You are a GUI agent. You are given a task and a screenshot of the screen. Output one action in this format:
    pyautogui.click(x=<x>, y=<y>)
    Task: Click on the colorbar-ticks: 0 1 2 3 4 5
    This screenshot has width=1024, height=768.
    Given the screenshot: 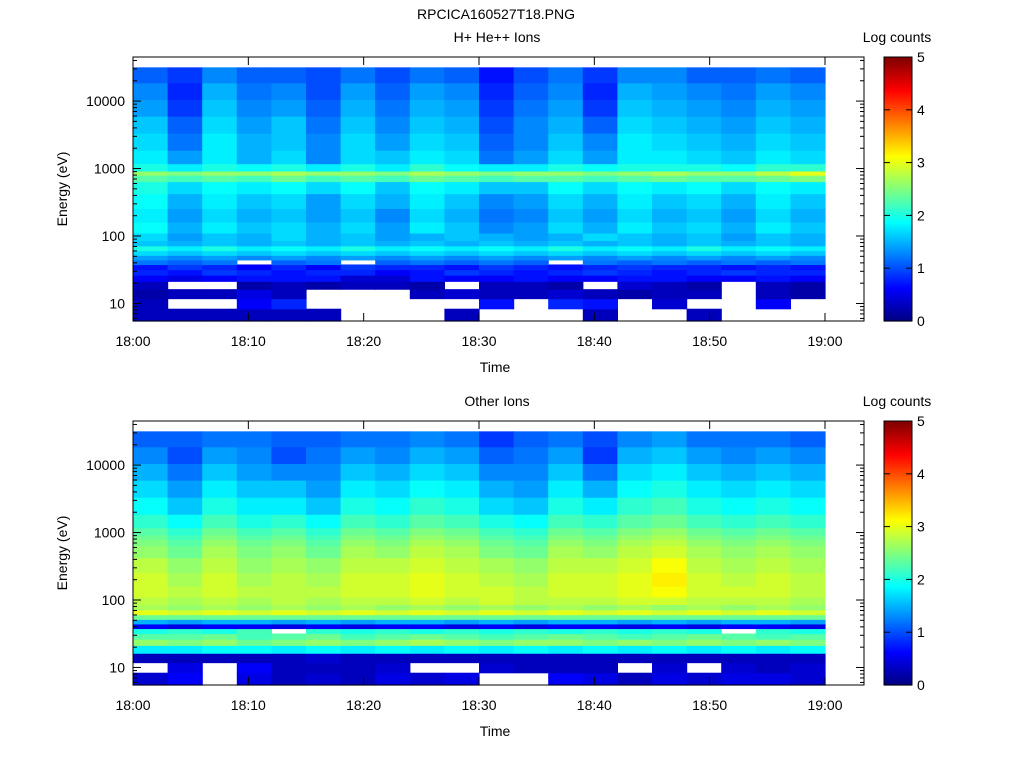 What is the action you would take?
    pyautogui.click(x=904, y=553)
    